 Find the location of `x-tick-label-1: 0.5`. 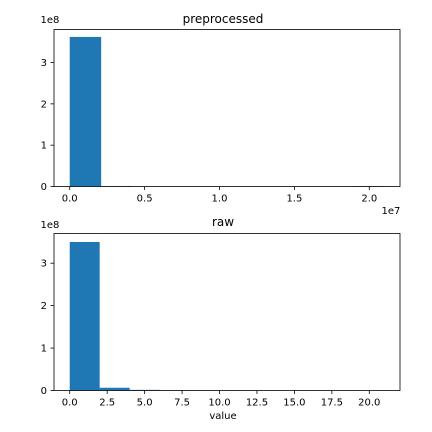

x-tick-label-1: 0.5 is located at coordinates (145, 199).